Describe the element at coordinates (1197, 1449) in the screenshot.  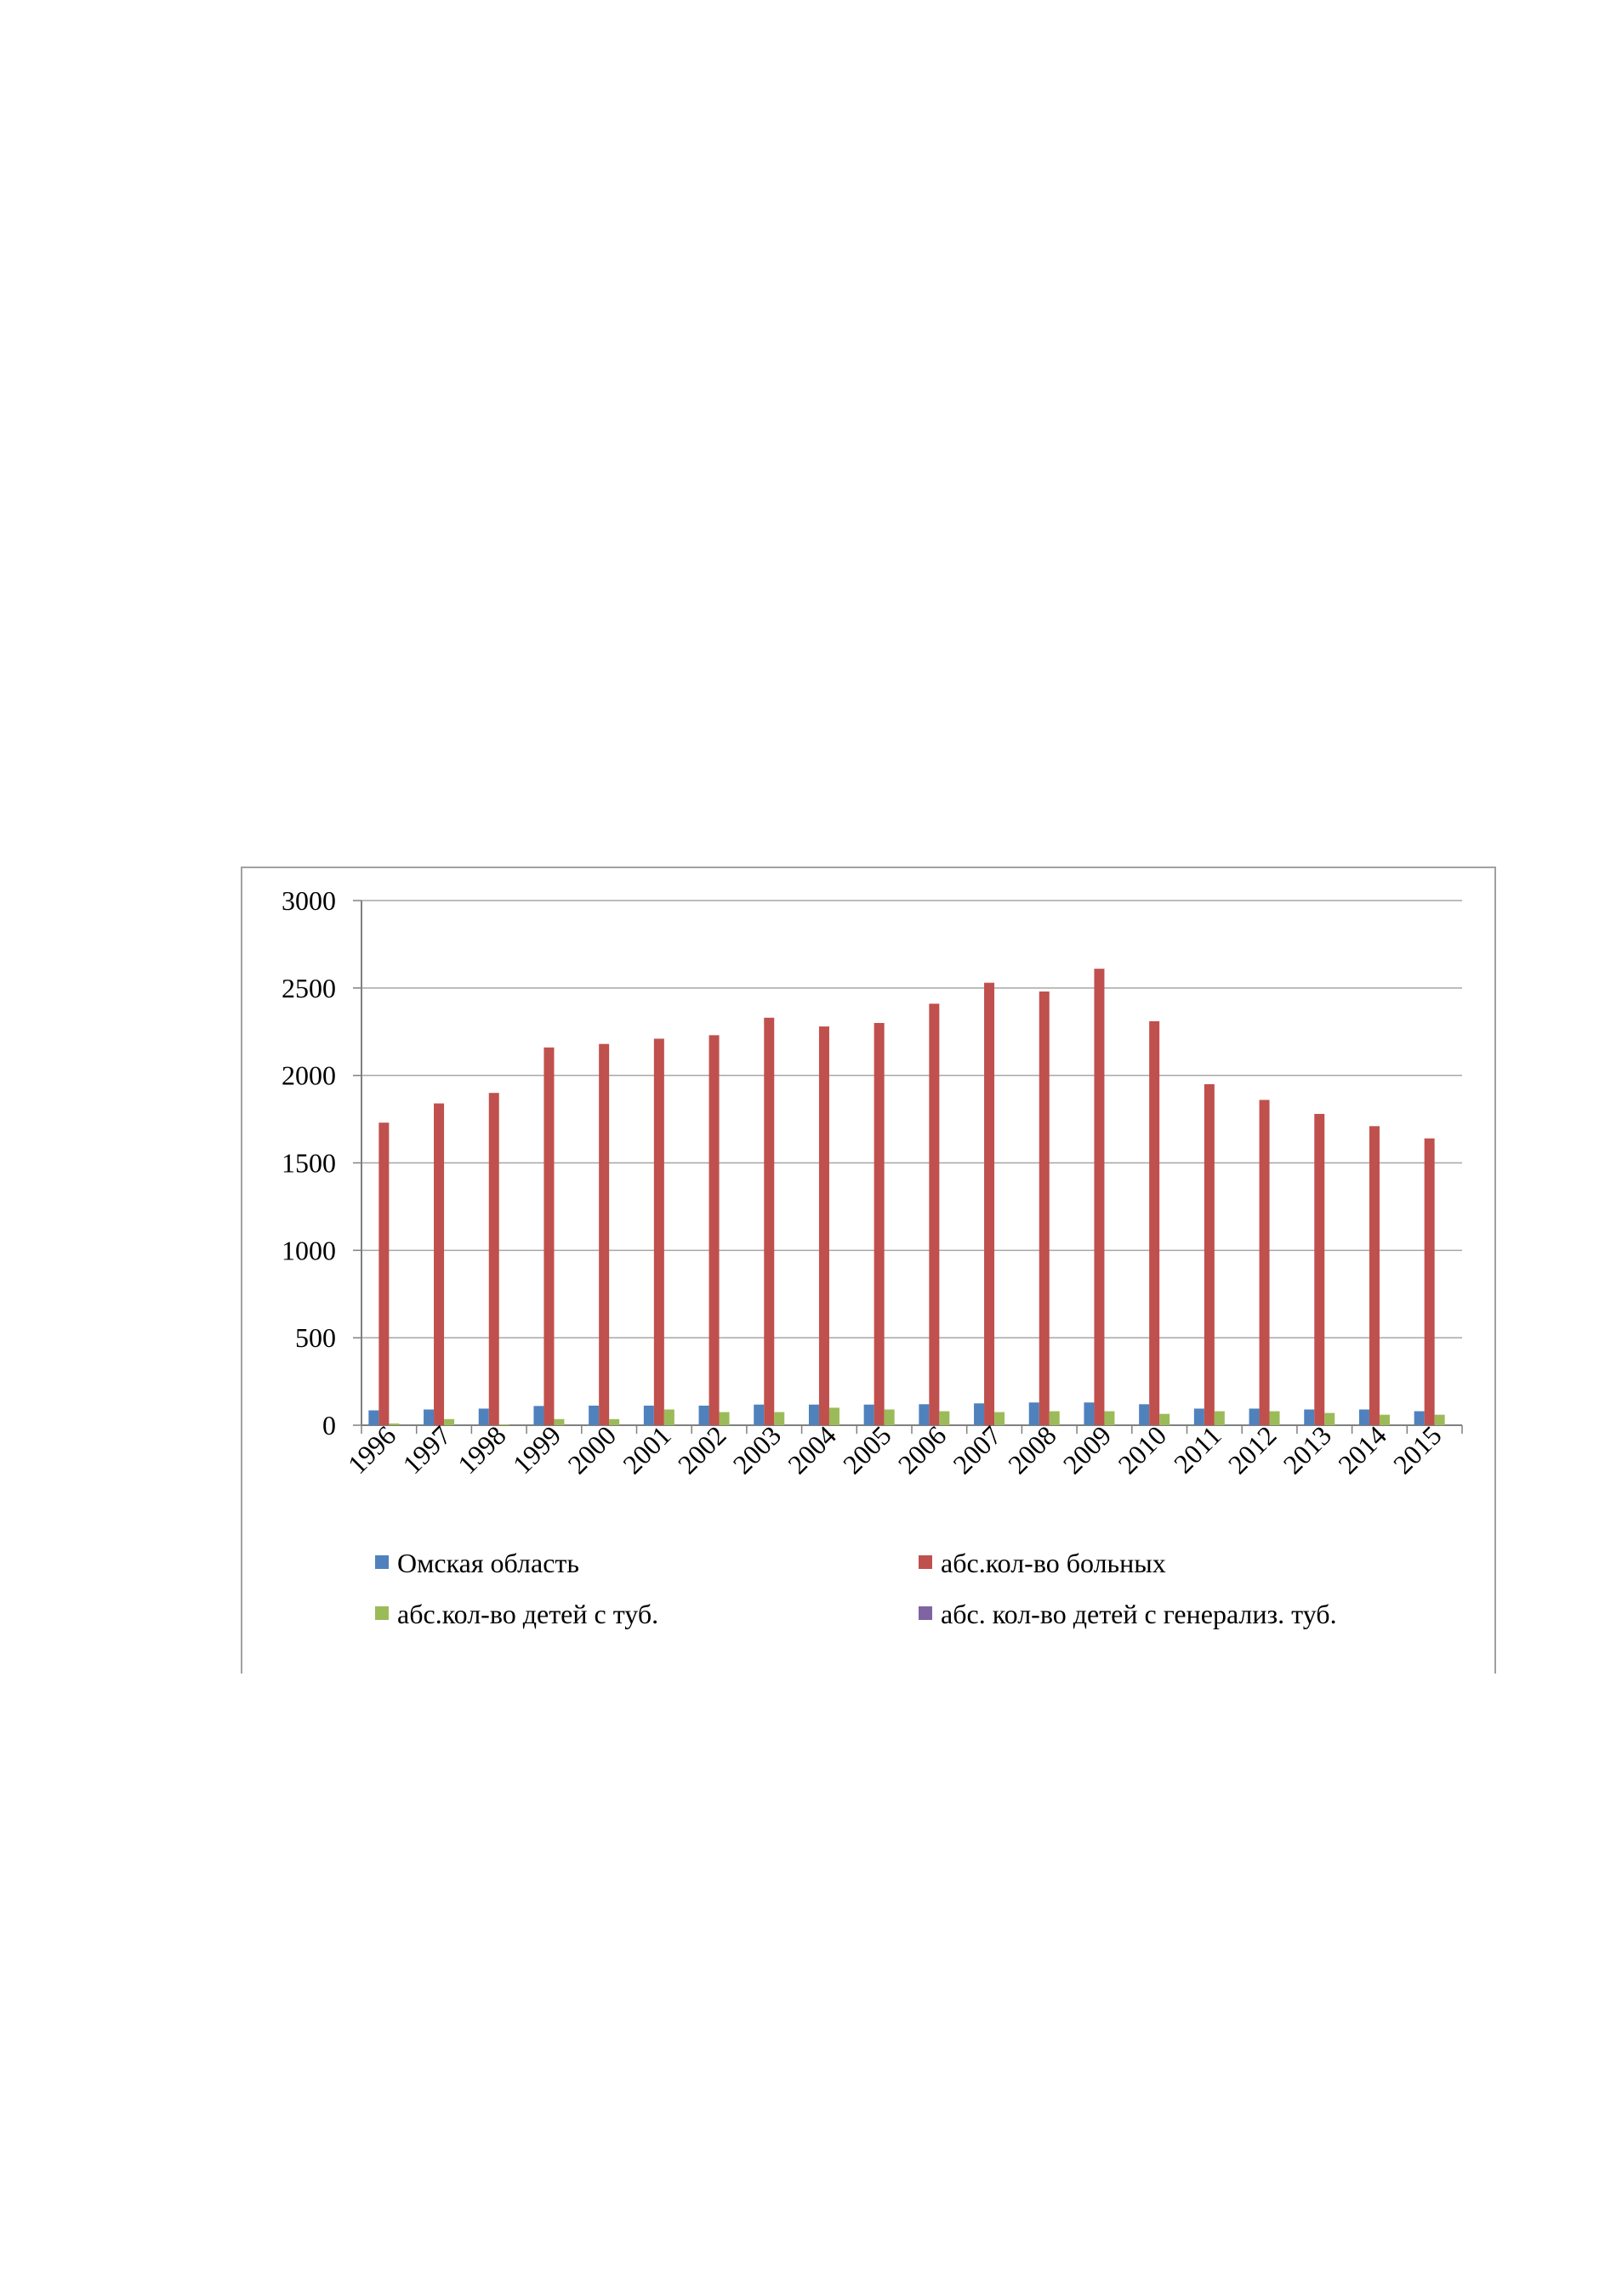
I see `x-tick-label: 2011` at that location.